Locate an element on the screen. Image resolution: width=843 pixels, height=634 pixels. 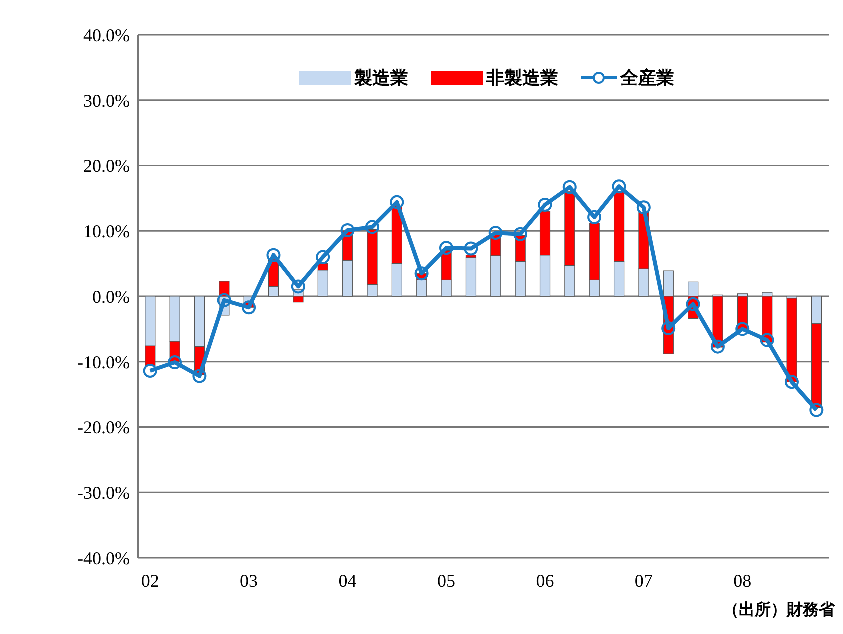
x-tick-label: 07 is located at coordinates (643, 580).